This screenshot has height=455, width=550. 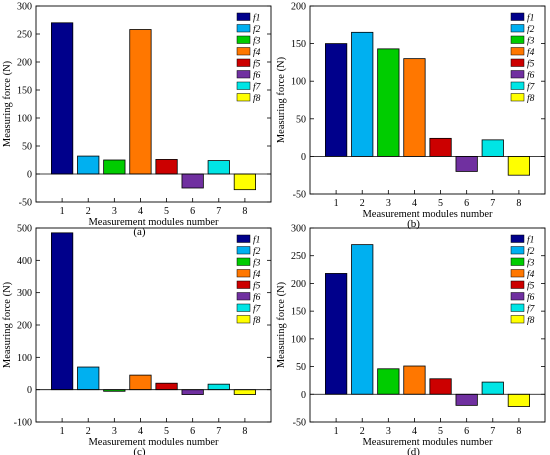 What do you see at coordinates (257, 64) in the screenshot?
I see `legend-label-f5: f5` at bounding box center [257, 64].